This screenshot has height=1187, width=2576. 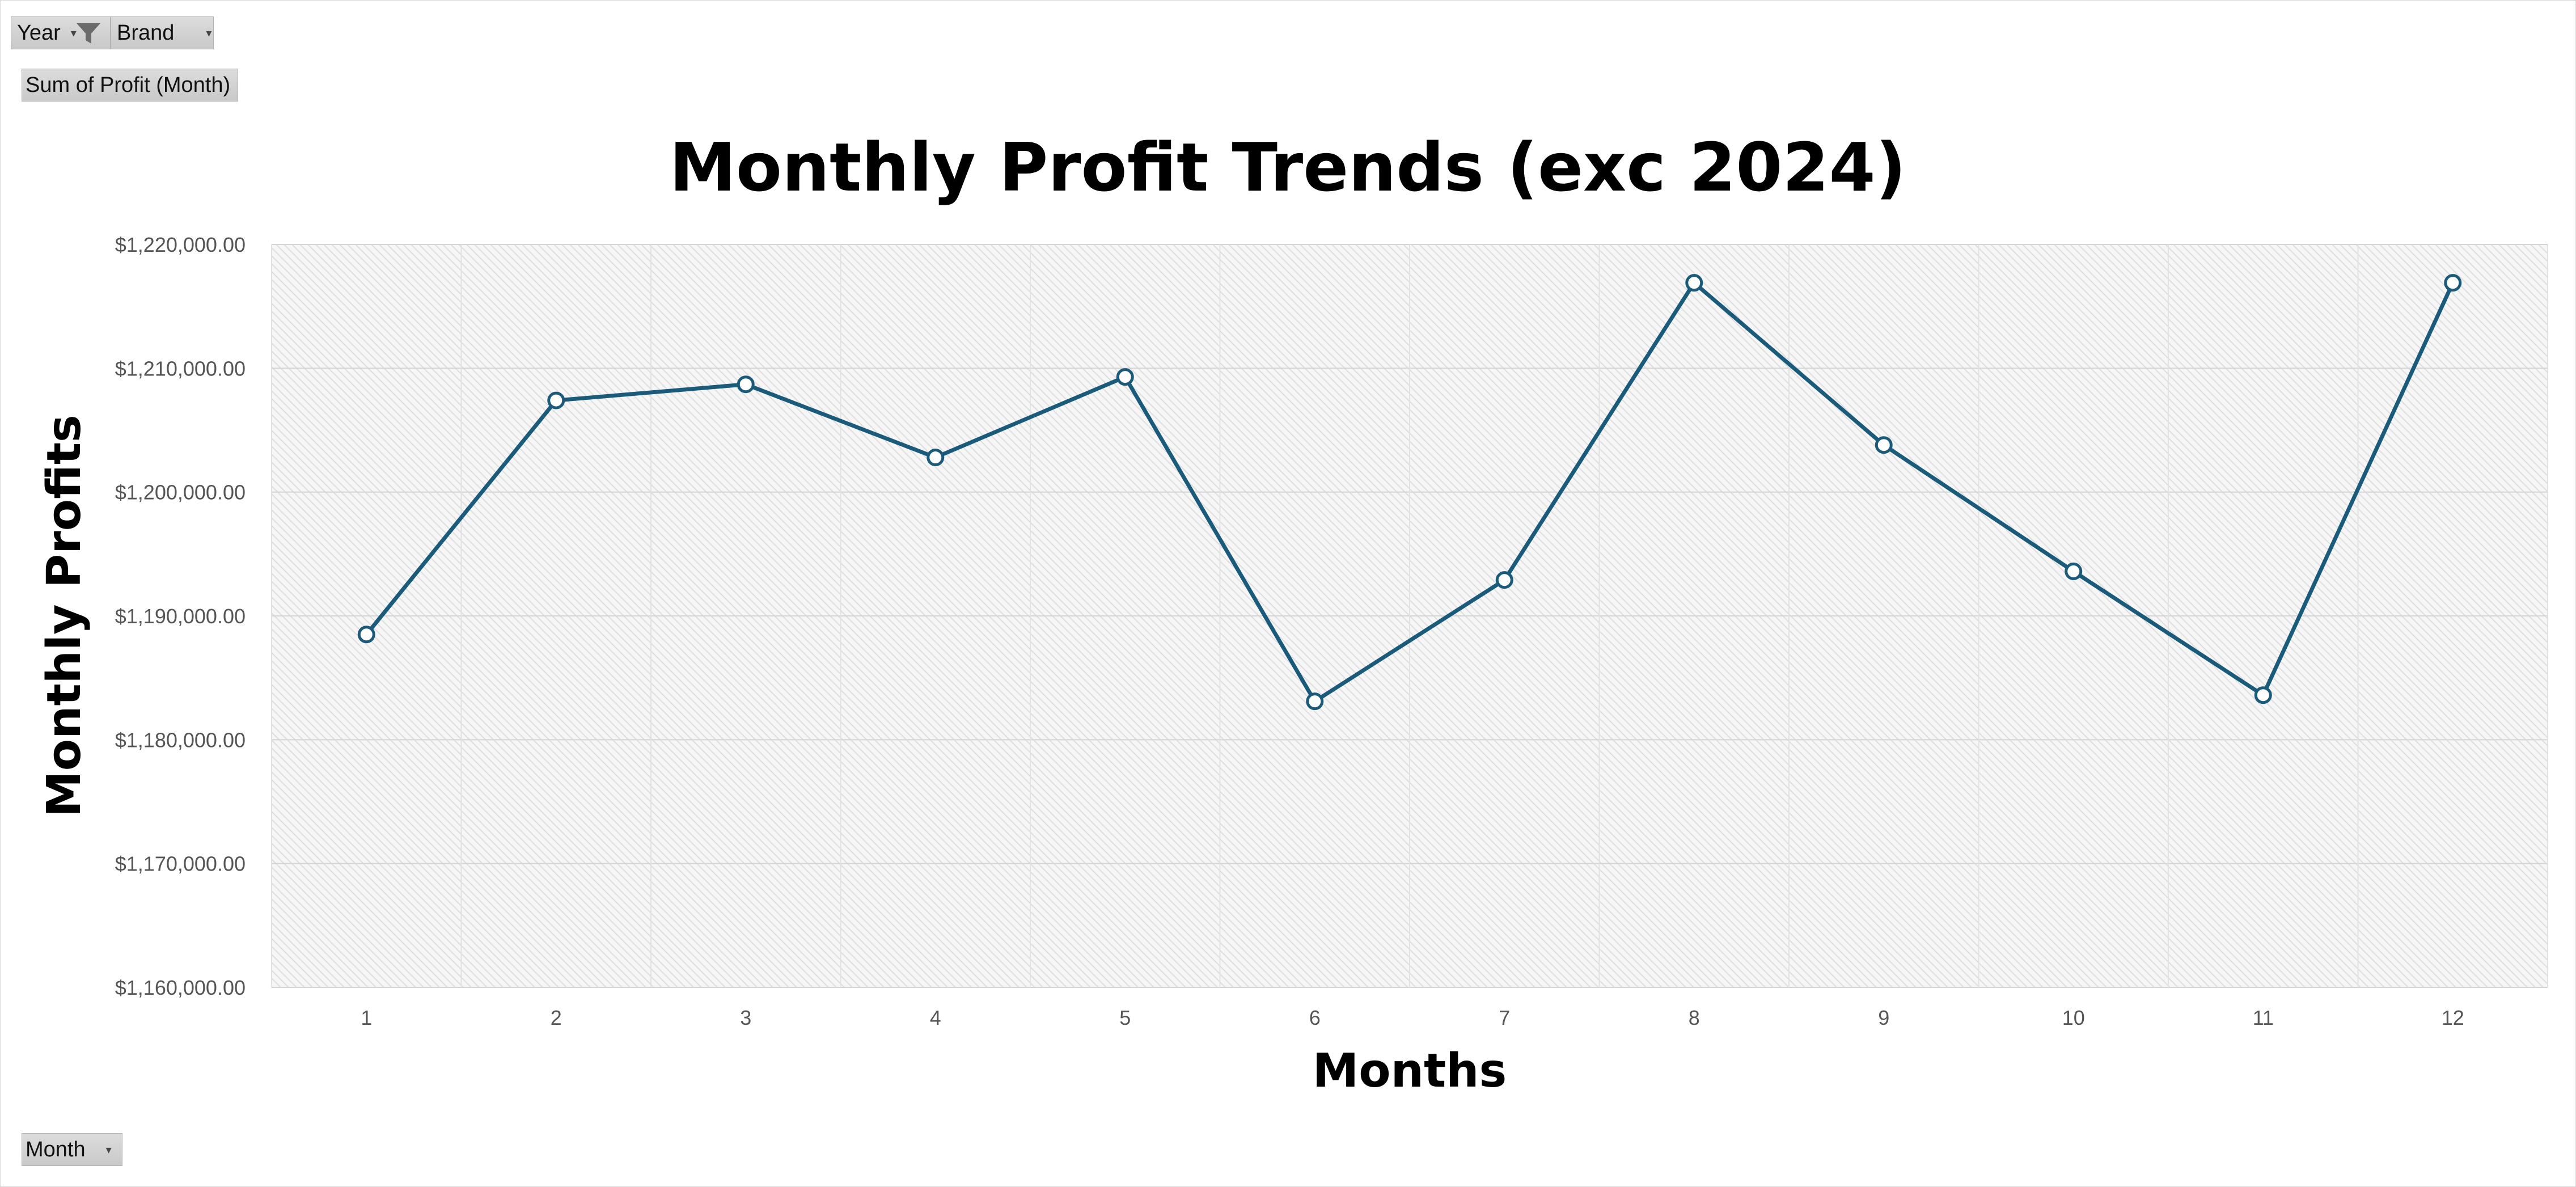 I want to click on measure-field-button: Sum of Profit (Month), so click(x=130, y=85).